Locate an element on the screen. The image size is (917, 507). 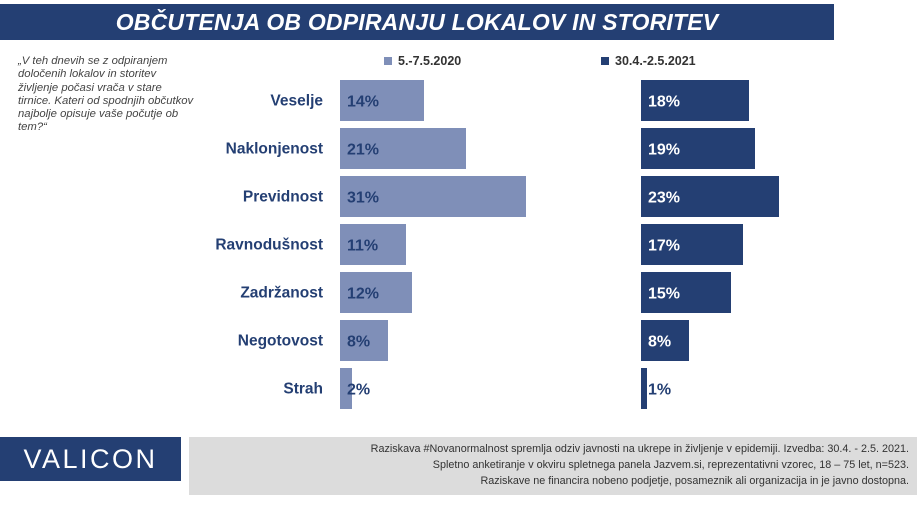
category-label-veselje: Veselje is located at coordinates (296, 101).